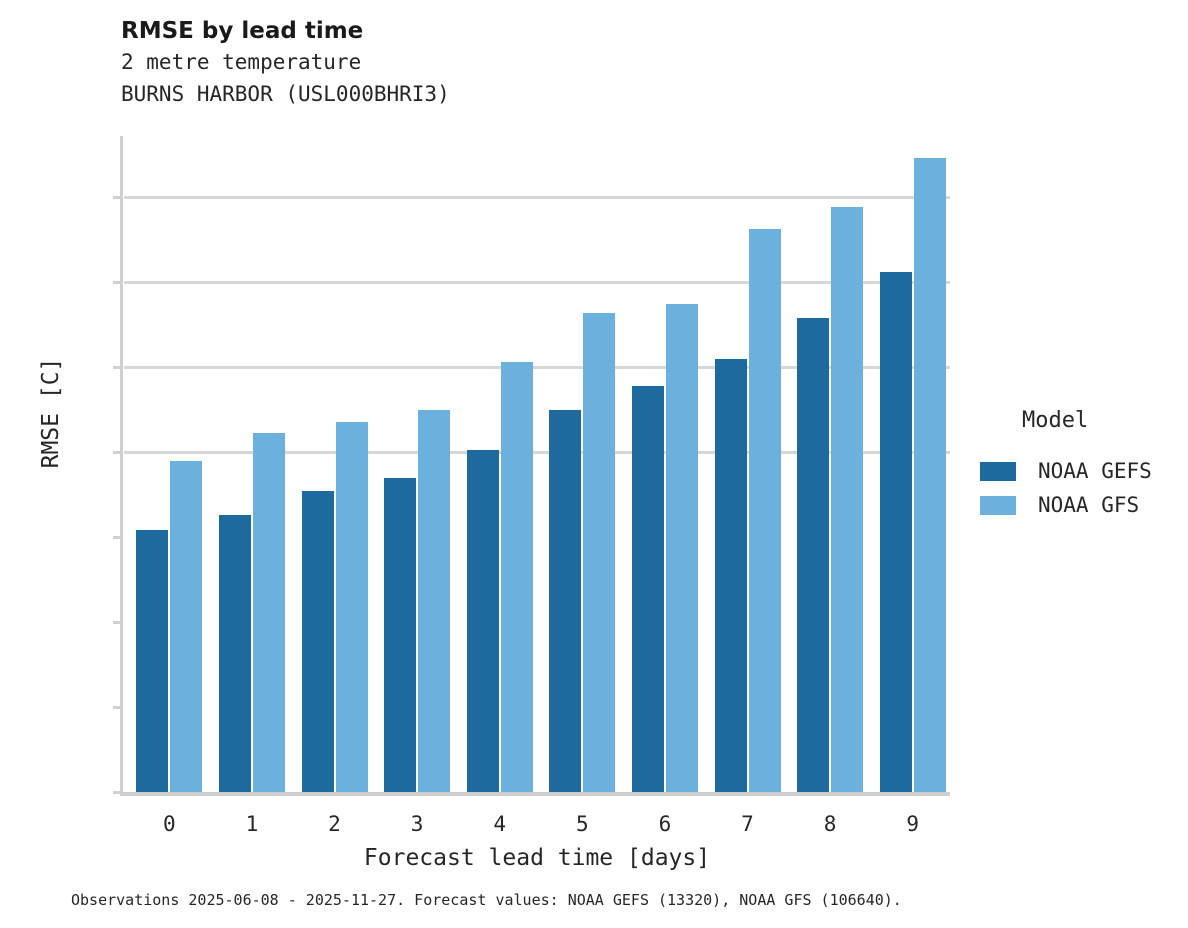 Image resolution: width=1188 pixels, height=928 pixels. What do you see at coordinates (169, 824) in the screenshot?
I see `x-tick-label: 0` at bounding box center [169, 824].